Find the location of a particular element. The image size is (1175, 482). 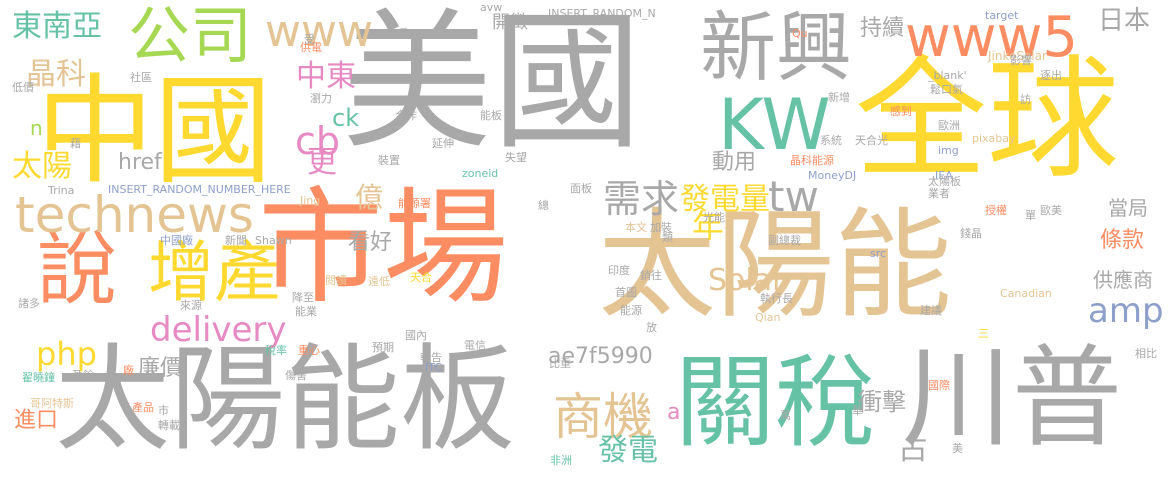

word-authorize: 授權 is located at coordinates (996, 210).